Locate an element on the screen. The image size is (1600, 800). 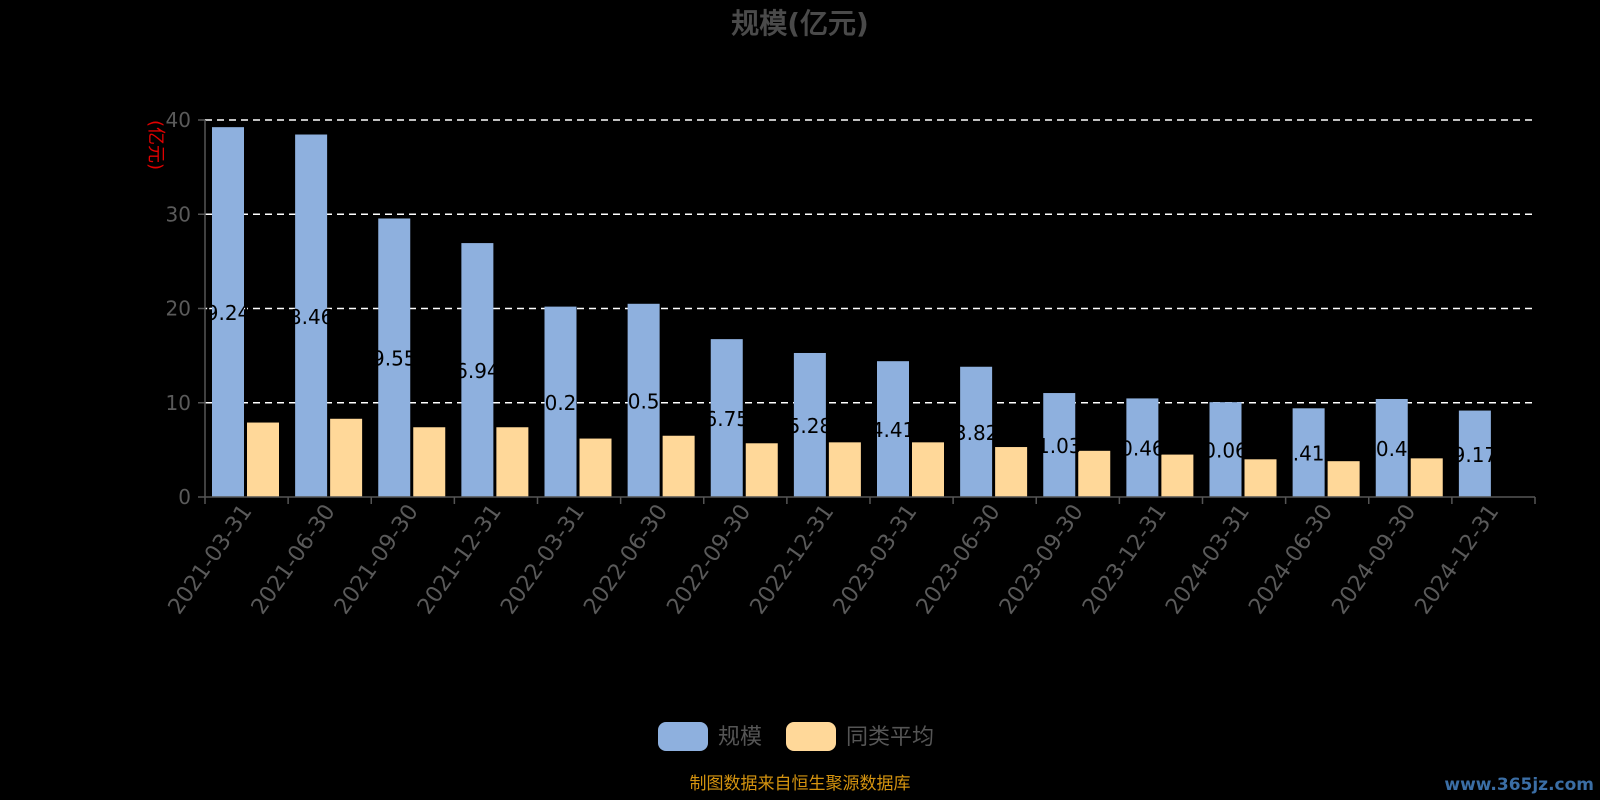
y-tick-label: 20 is located at coordinates (178, 309).